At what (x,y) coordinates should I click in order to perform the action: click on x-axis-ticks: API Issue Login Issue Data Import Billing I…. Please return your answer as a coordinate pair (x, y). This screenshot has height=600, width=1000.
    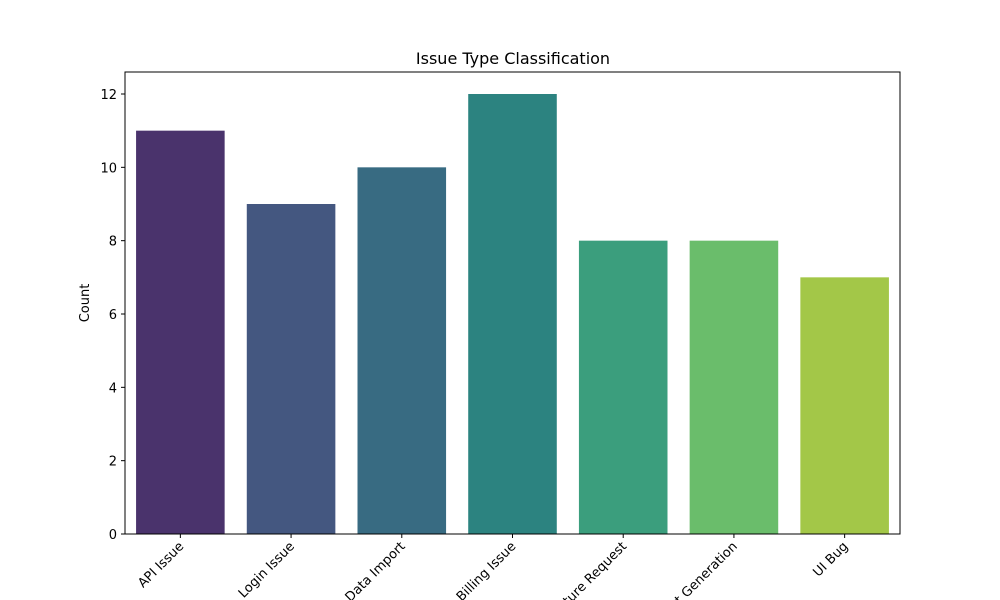
    Looking at the image, I should click on (493, 567).